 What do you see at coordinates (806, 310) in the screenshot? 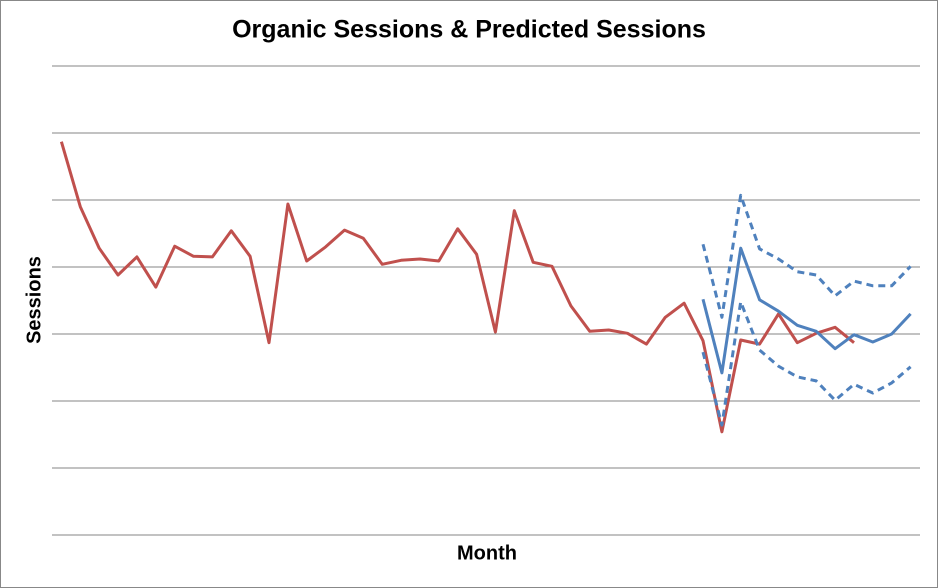
I see `series-line` at bounding box center [806, 310].